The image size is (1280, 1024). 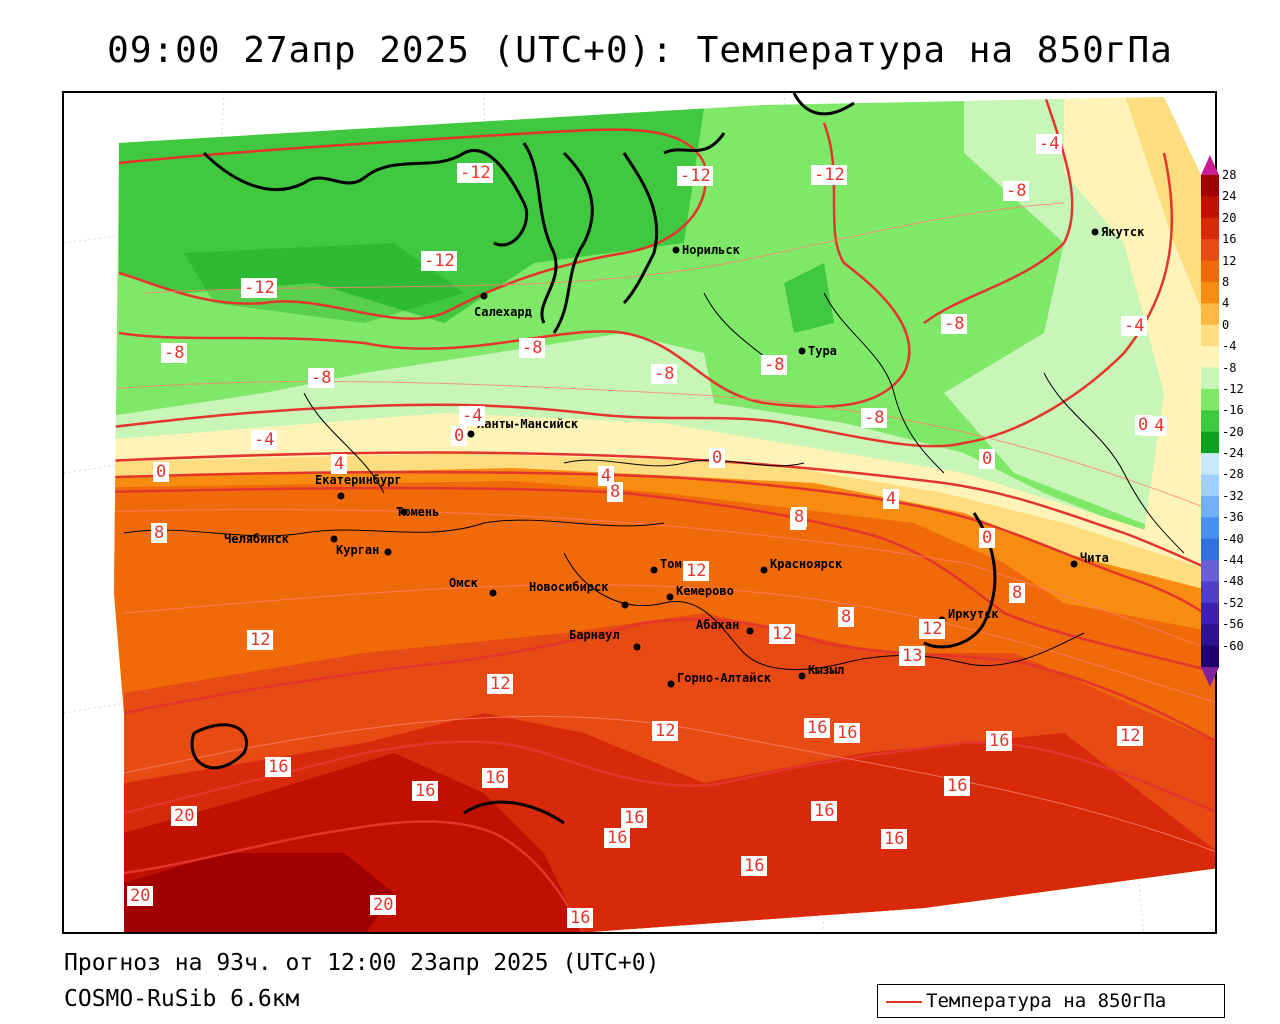 What do you see at coordinates (358, 480) in the screenshot?
I see `city-label: Екатеринбург` at bounding box center [358, 480].